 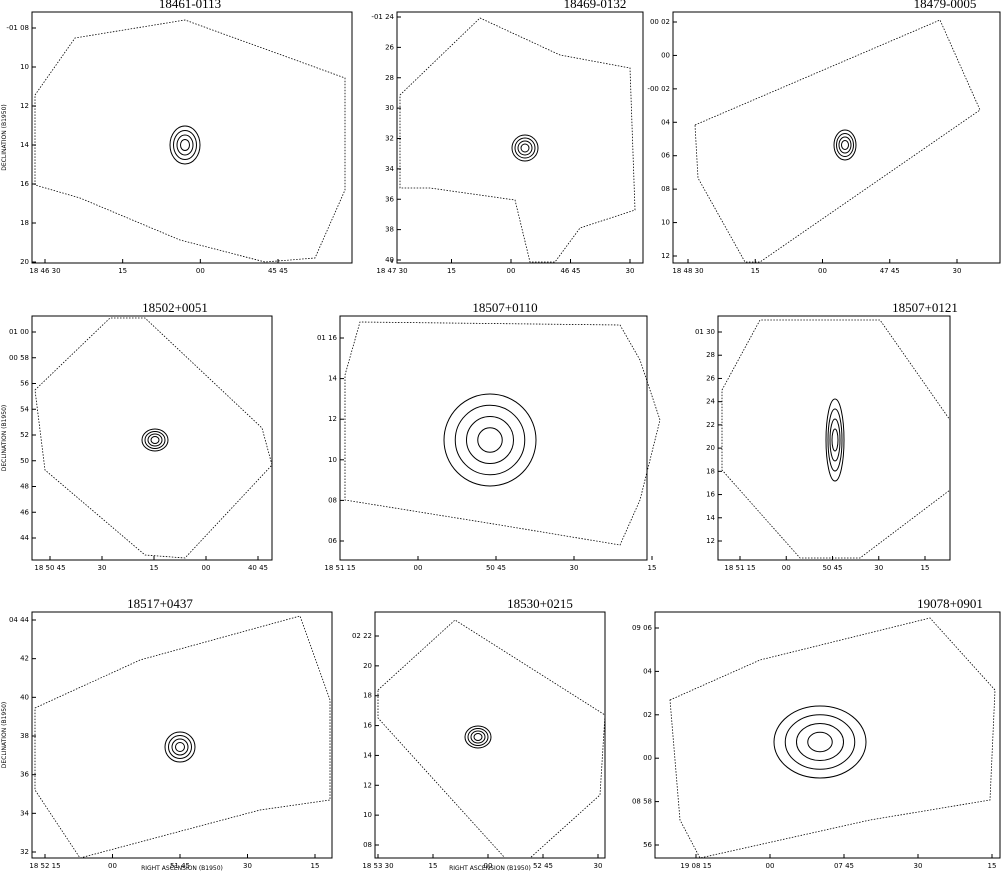 What do you see at coordinates (570, 271) in the screenshot?
I see `x-tick-label: 46 45` at bounding box center [570, 271].